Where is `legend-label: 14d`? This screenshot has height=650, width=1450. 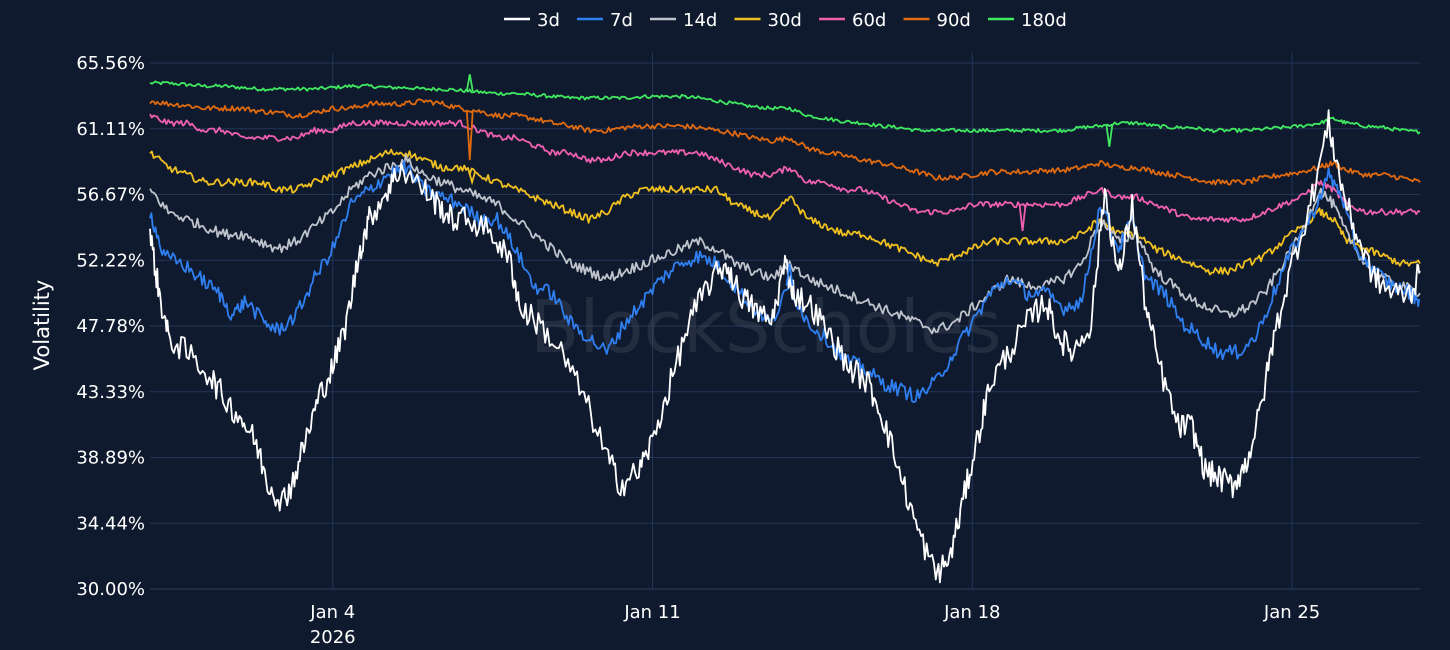
legend-label: 14d is located at coordinates (700, 20).